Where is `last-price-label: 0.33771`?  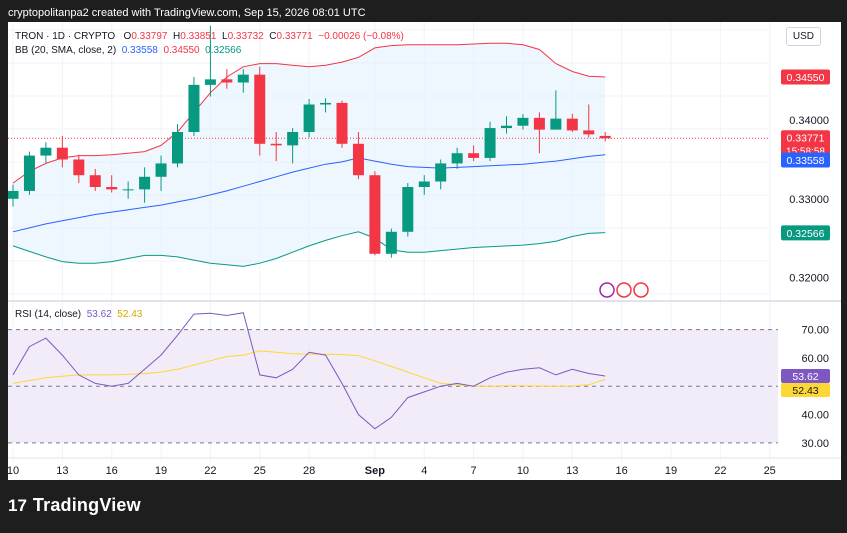
last-price-label: 0.33771 is located at coordinates (806, 138).